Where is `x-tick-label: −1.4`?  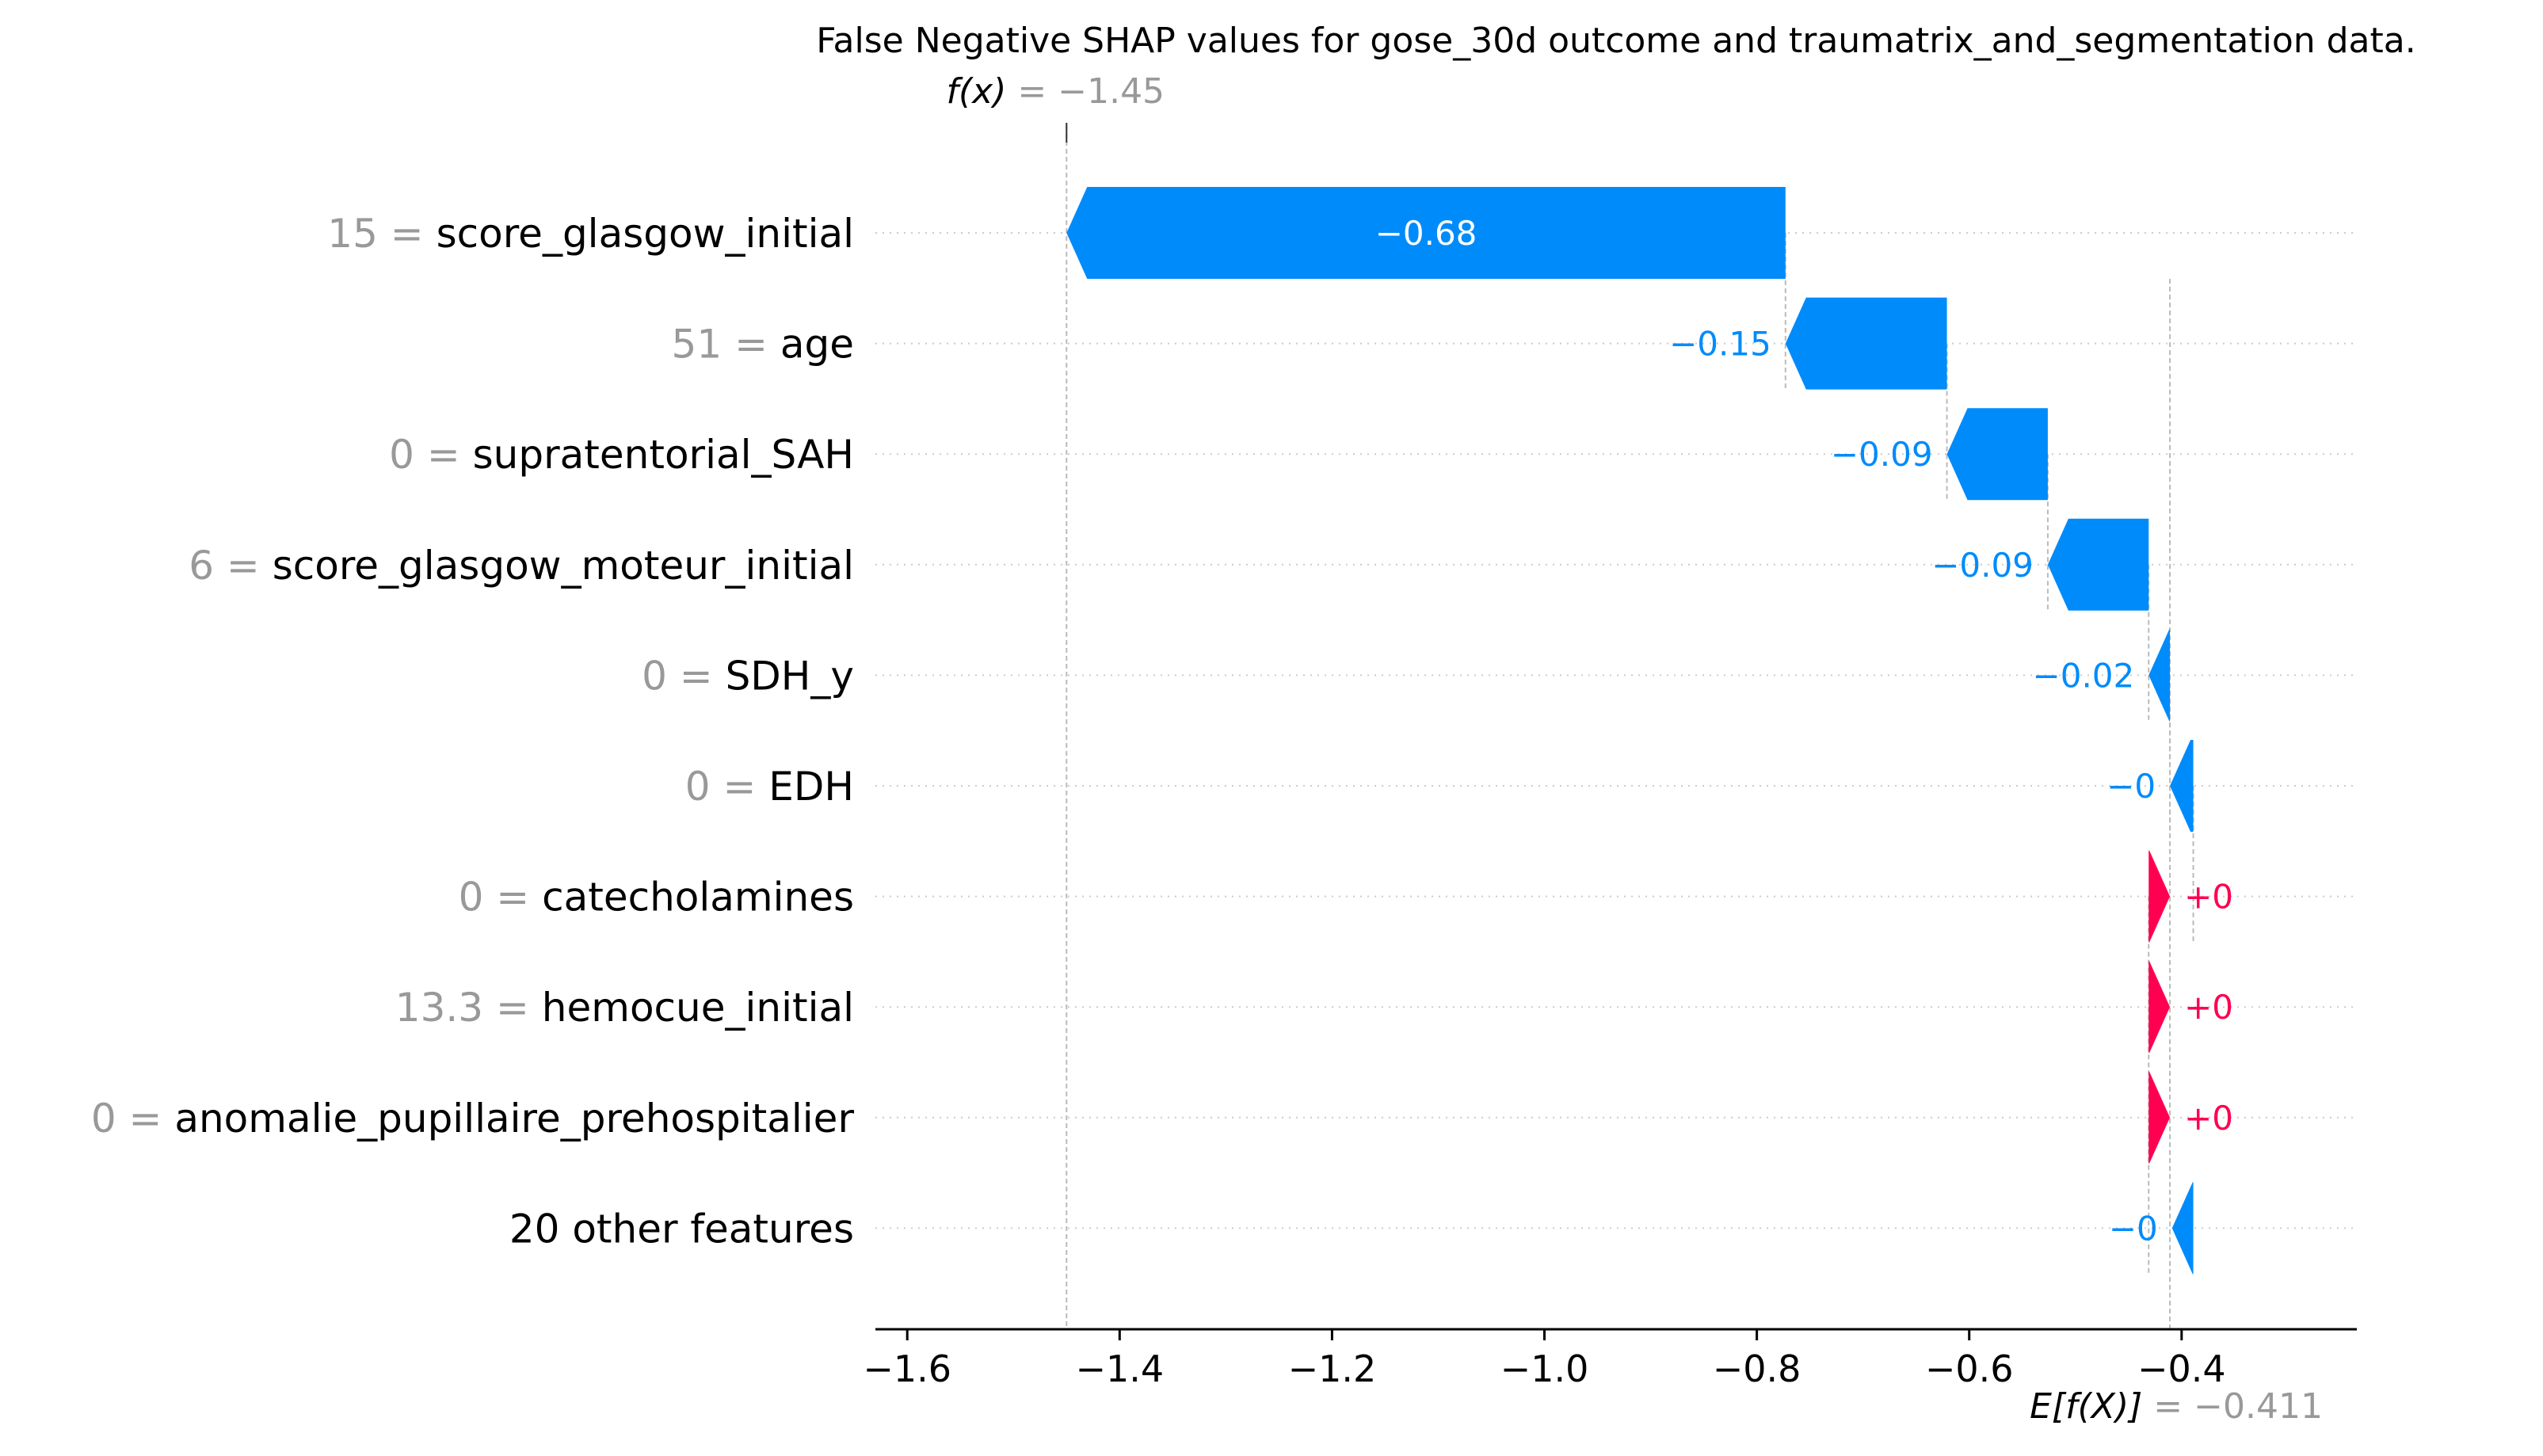 x-tick-label: −1.4 is located at coordinates (1119, 1368).